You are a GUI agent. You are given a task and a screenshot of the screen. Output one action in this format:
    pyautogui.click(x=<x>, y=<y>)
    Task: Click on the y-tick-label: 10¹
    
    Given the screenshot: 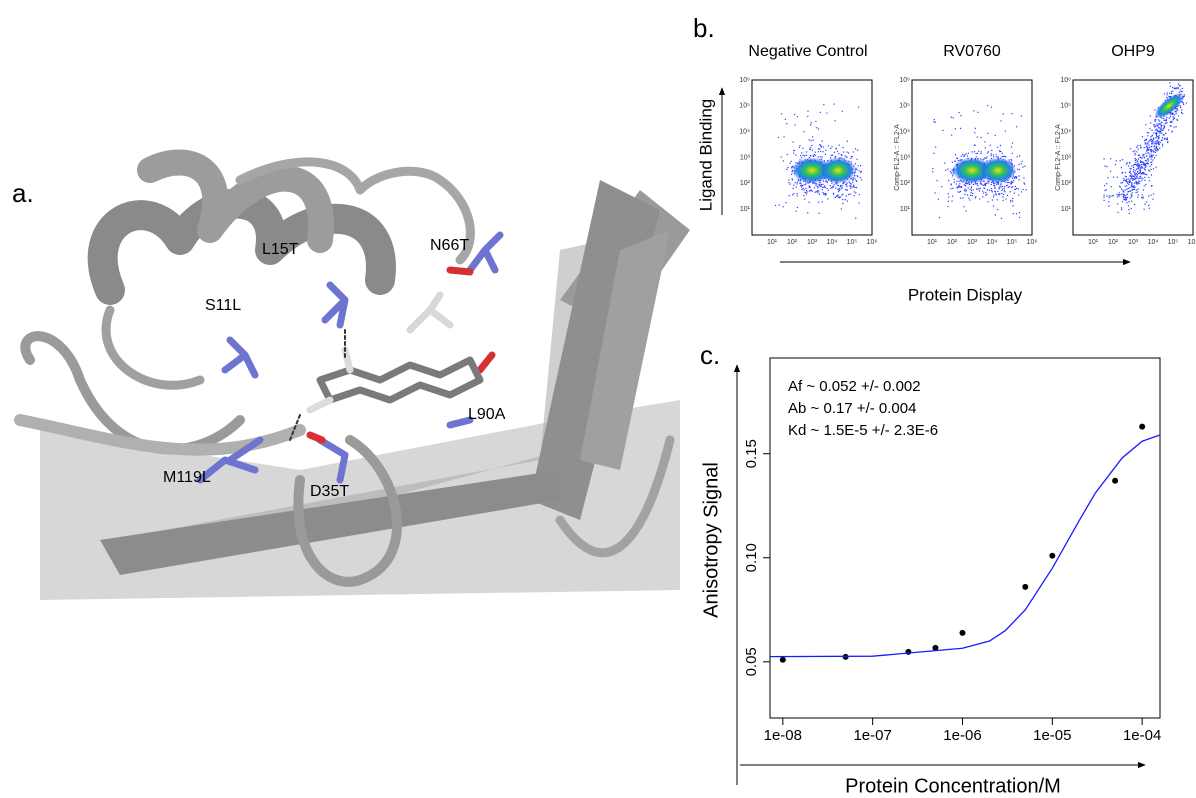 What is the action you would take?
    pyautogui.click(x=905, y=209)
    